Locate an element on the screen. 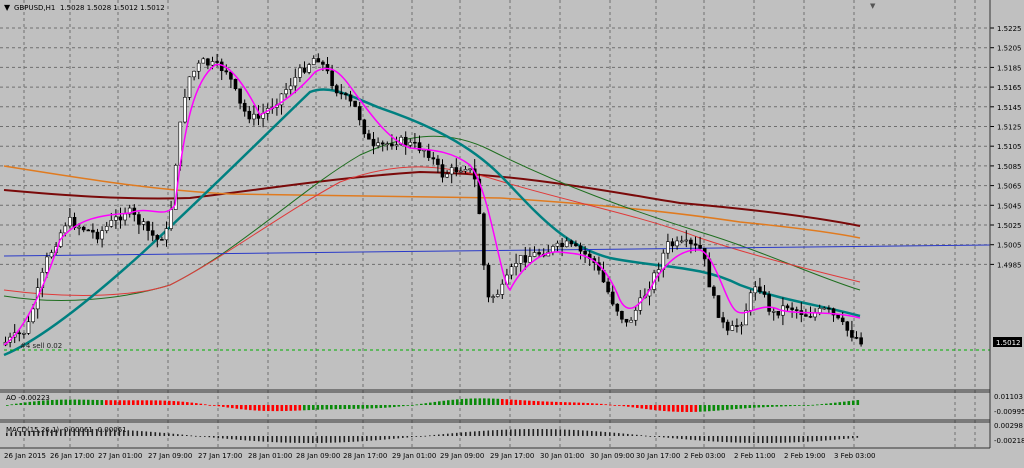 The width and height of the screenshot is (1024, 468). chart-dropdown-icon: ▼ is located at coordinates (7, 7).